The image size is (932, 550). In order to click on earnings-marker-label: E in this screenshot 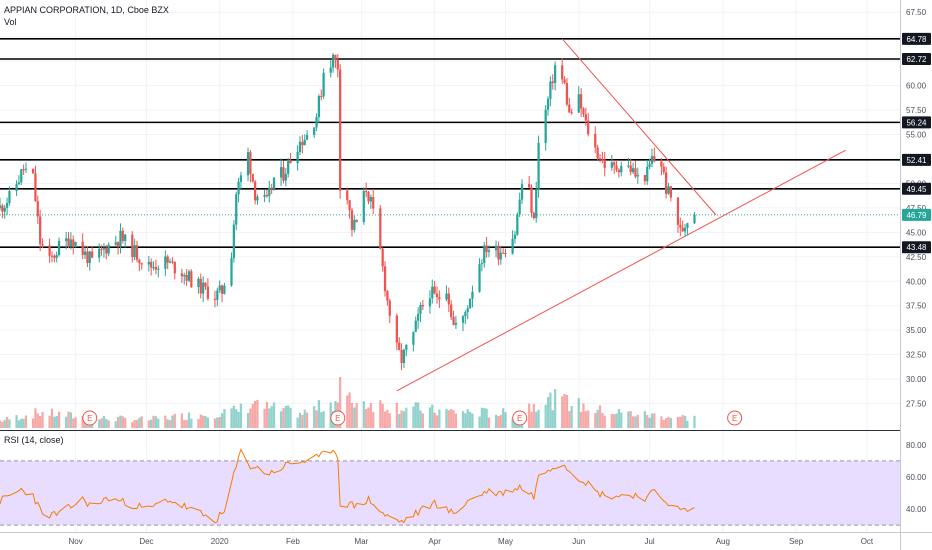, I will do `click(734, 418)`.